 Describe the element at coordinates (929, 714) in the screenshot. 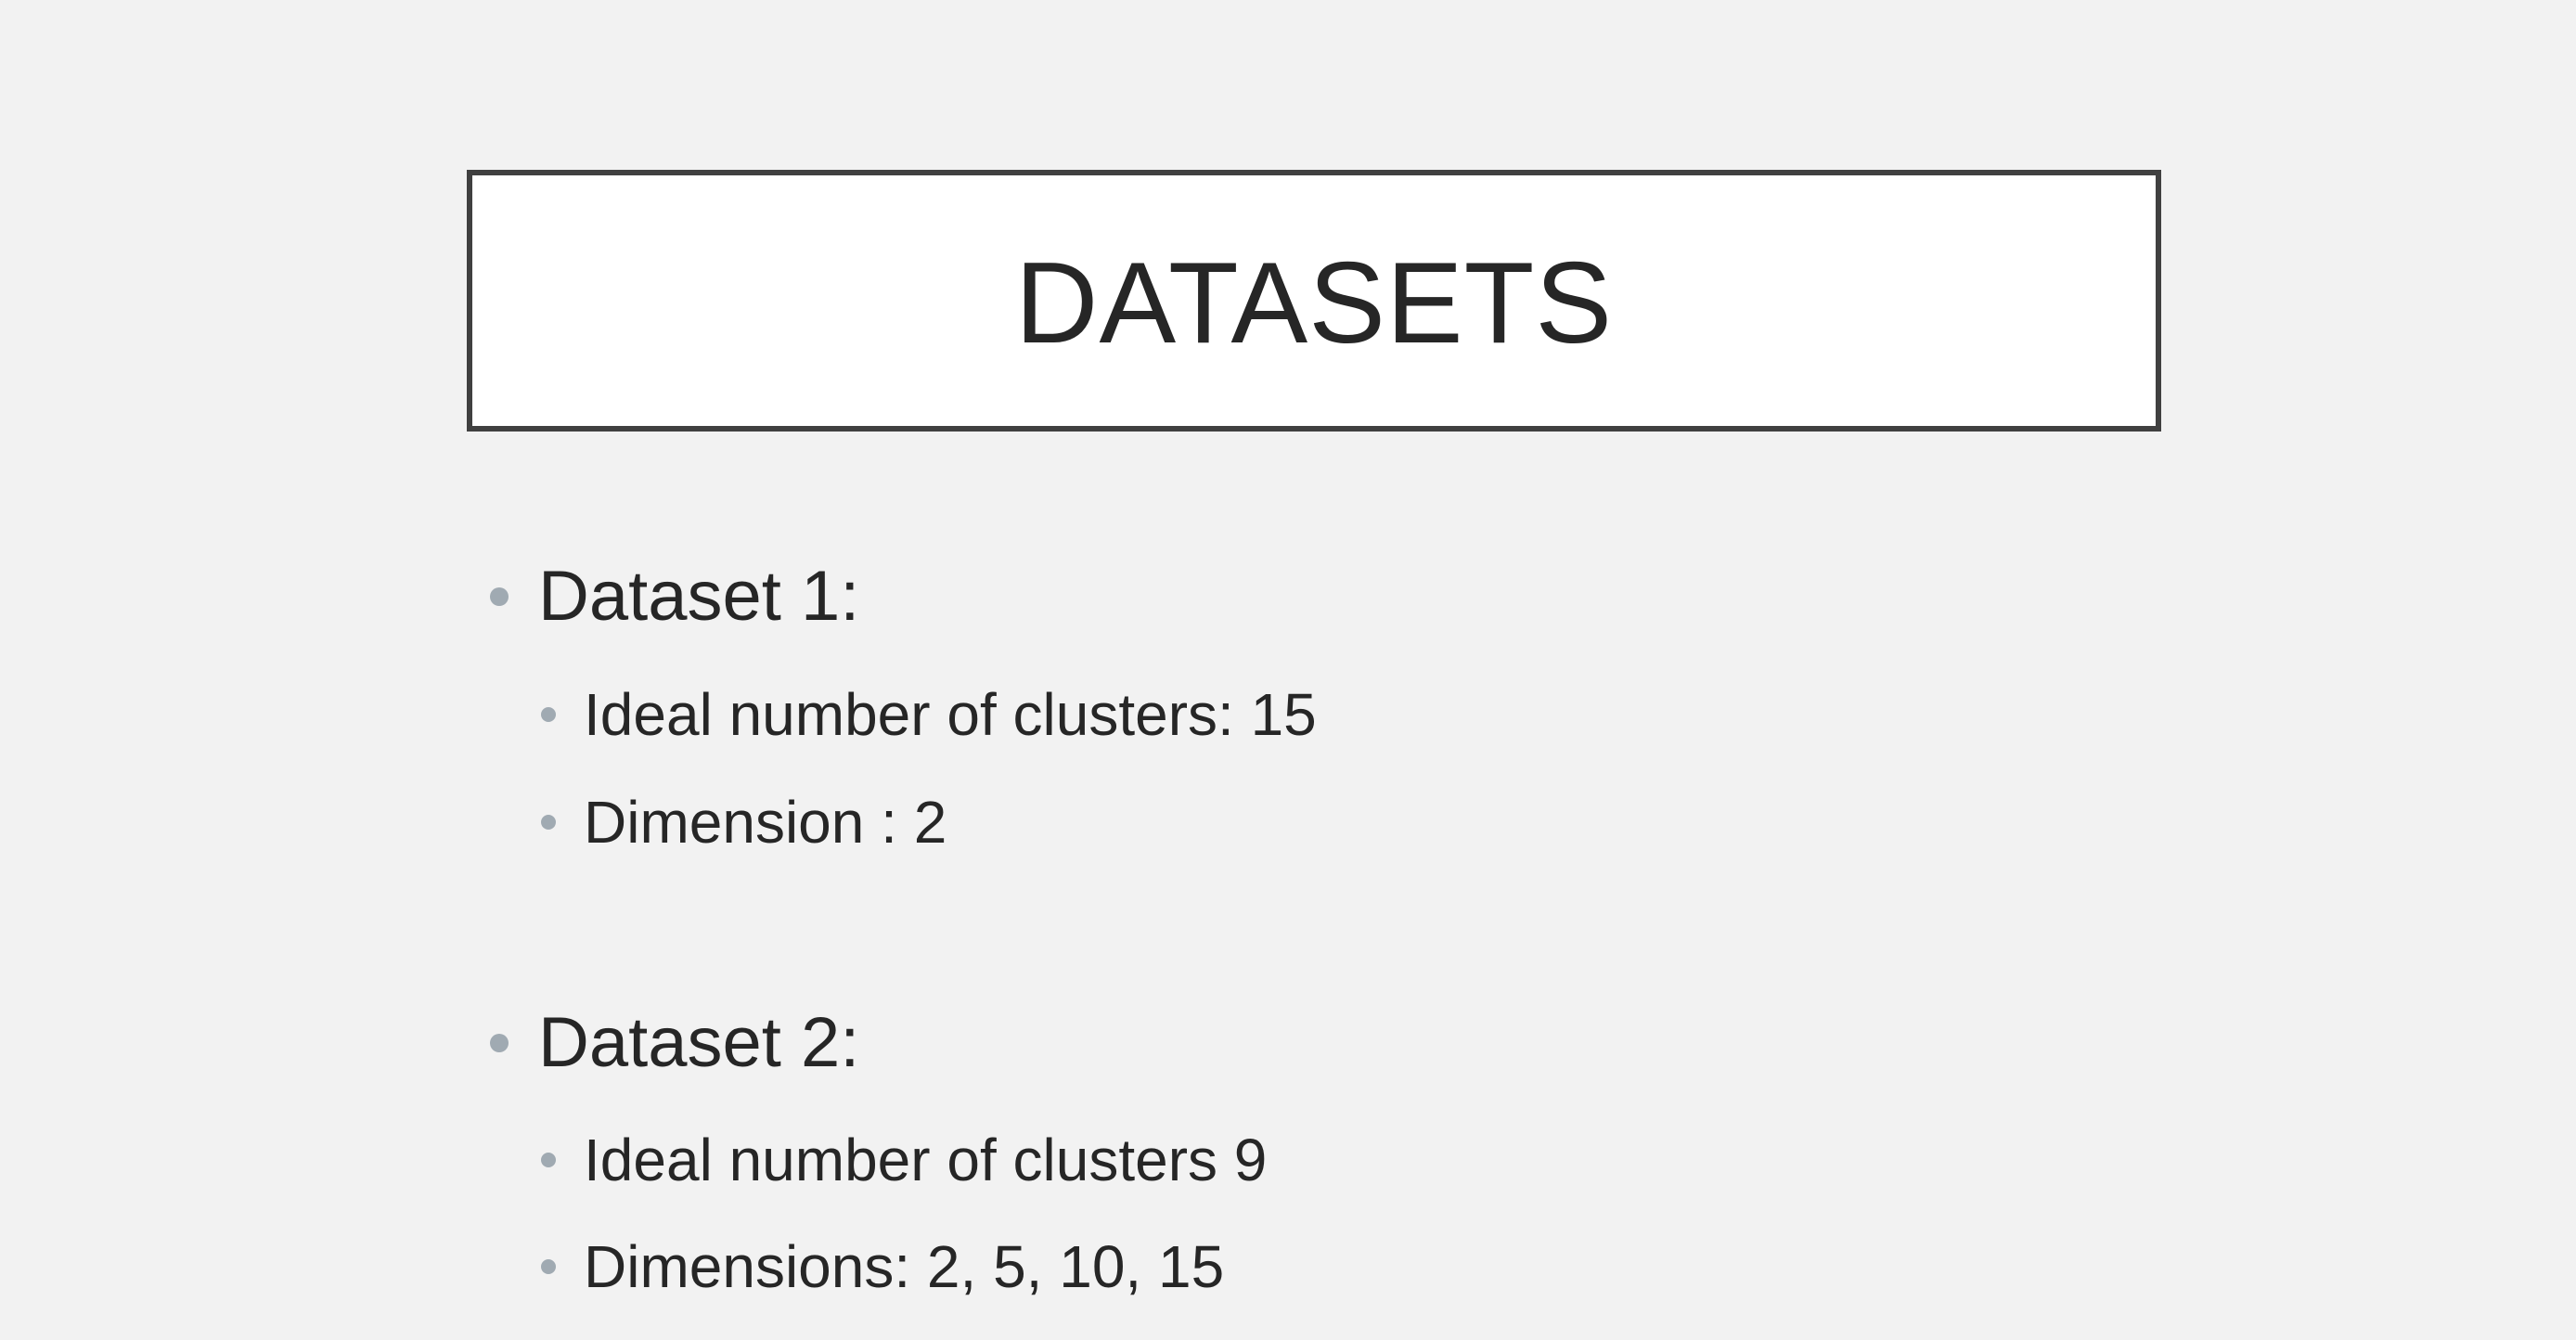

I see `dataset-1-point-1: Ideal number of clusters: 15` at that location.